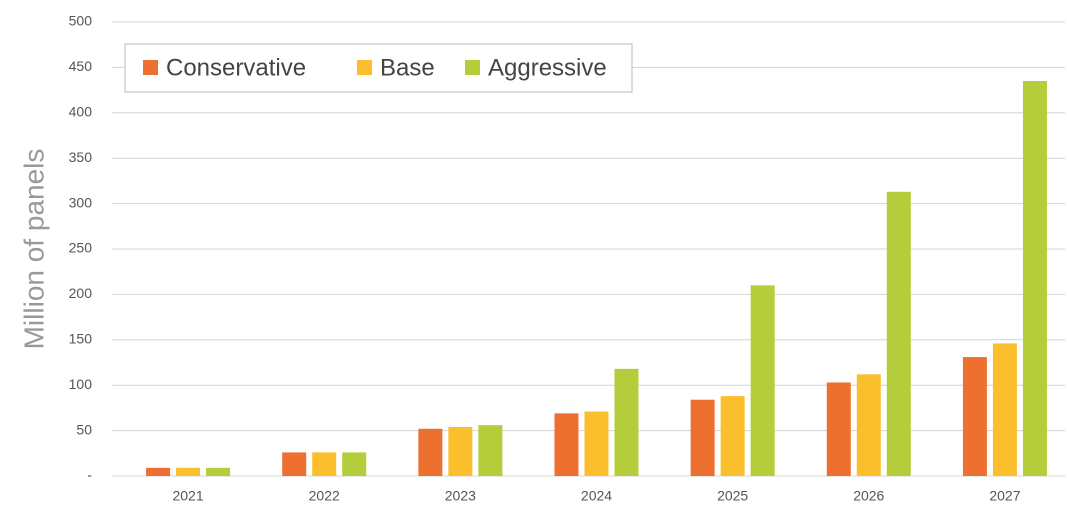 The image size is (1067, 510). I want to click on legend-label: Aggressive, so click(547, 67).